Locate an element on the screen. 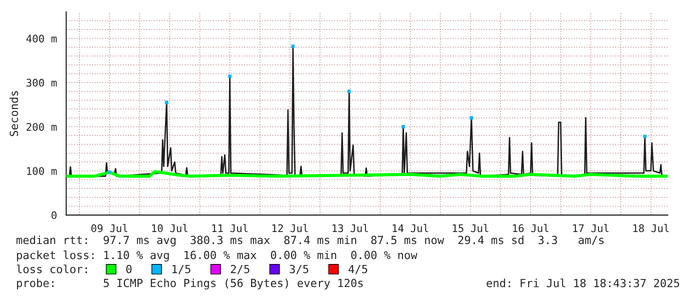  text: packet loss: 1.10 % avg 16.00 % max 0.00 % min 0.00 % now is located at coordinates (217, 256).